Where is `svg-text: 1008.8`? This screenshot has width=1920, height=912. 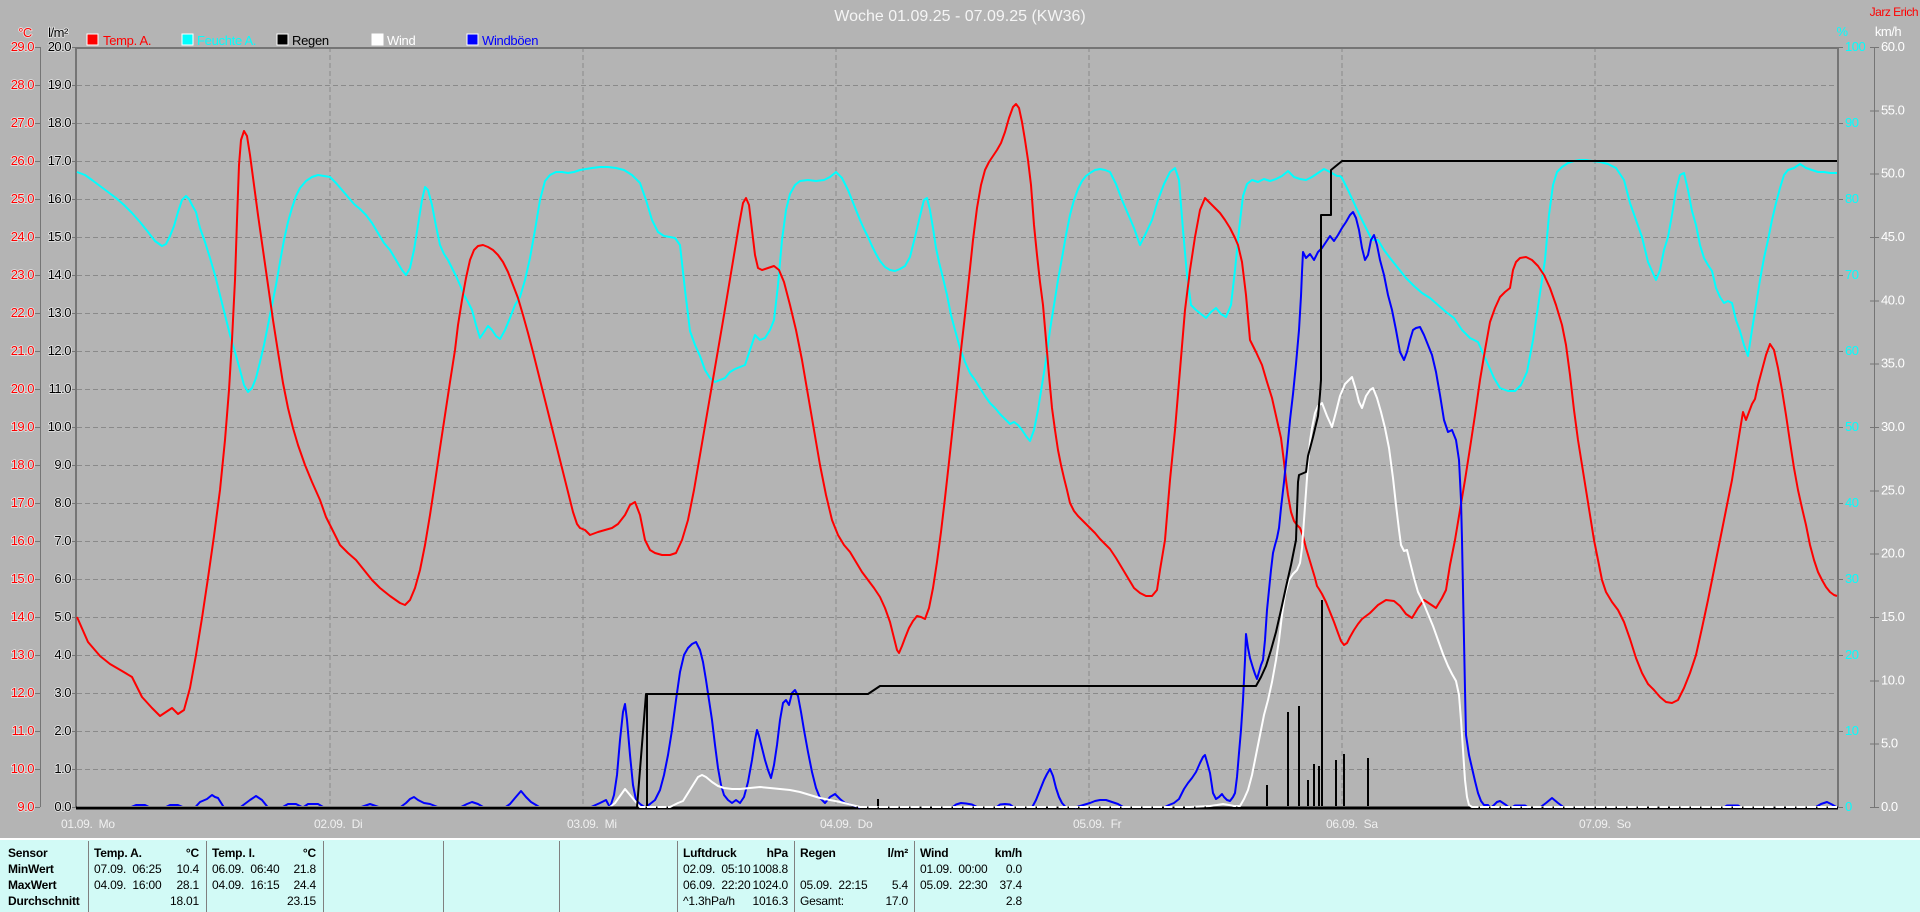 svg-text: 1008.8 is located at coordinates (770, 869).